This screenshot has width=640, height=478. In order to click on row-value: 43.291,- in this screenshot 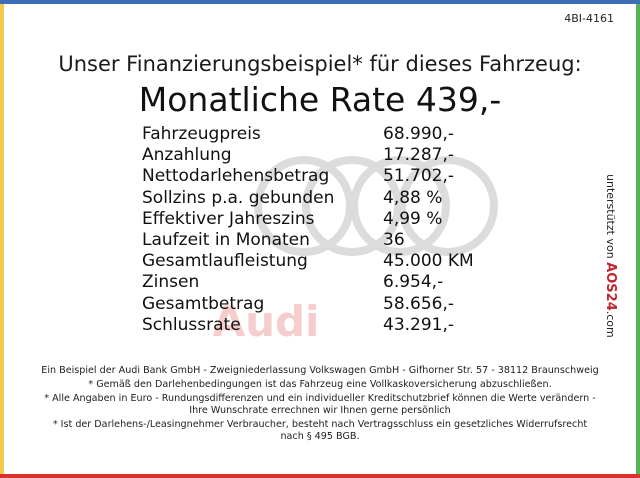, I will do `click(419, 324)`.